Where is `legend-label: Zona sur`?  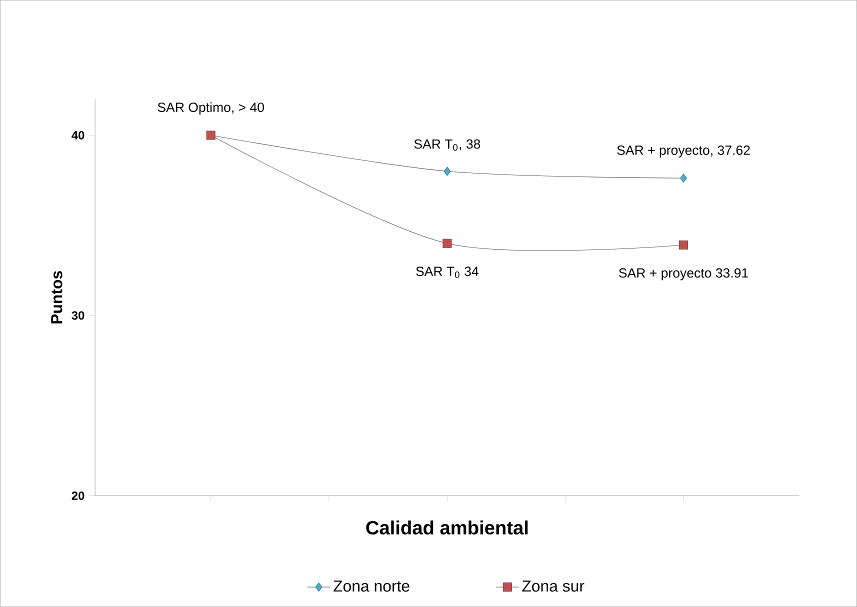 legend-label: Zona sur is located at coordinates (553, 586).